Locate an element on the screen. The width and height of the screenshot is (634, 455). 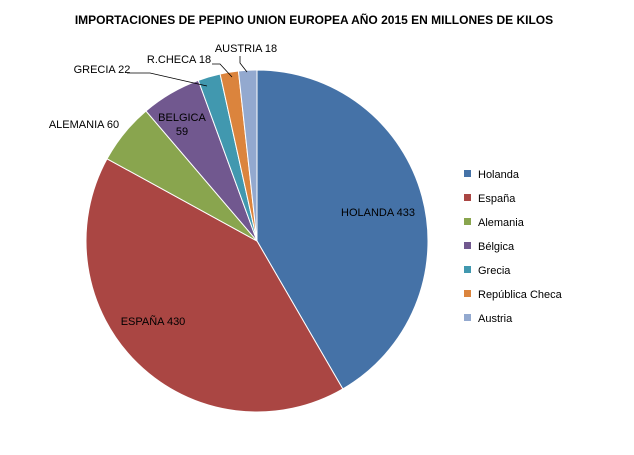
data-label-espana: ESPAÑA 430 is located at coordinates (153, 321).